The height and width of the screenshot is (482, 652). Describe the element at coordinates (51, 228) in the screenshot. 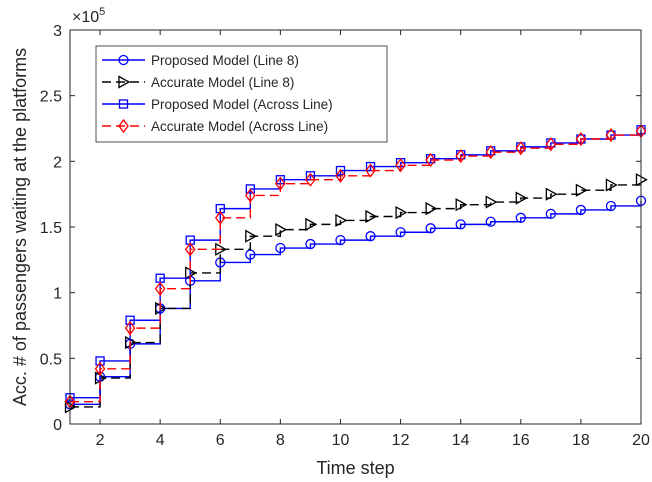

I see `y-tick-label: 1.5` at that location.